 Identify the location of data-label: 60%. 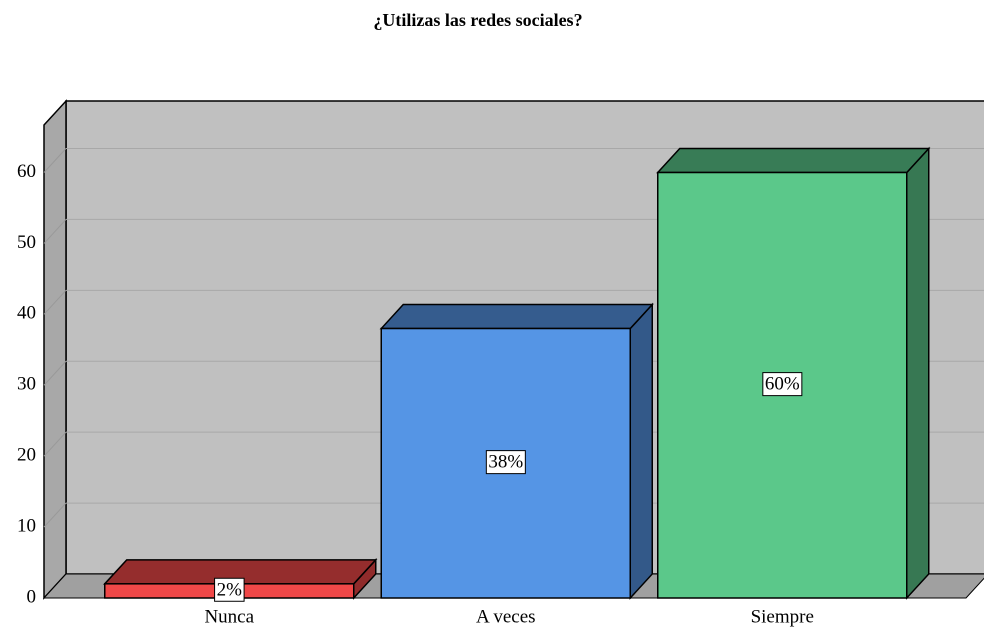
(782, 384).